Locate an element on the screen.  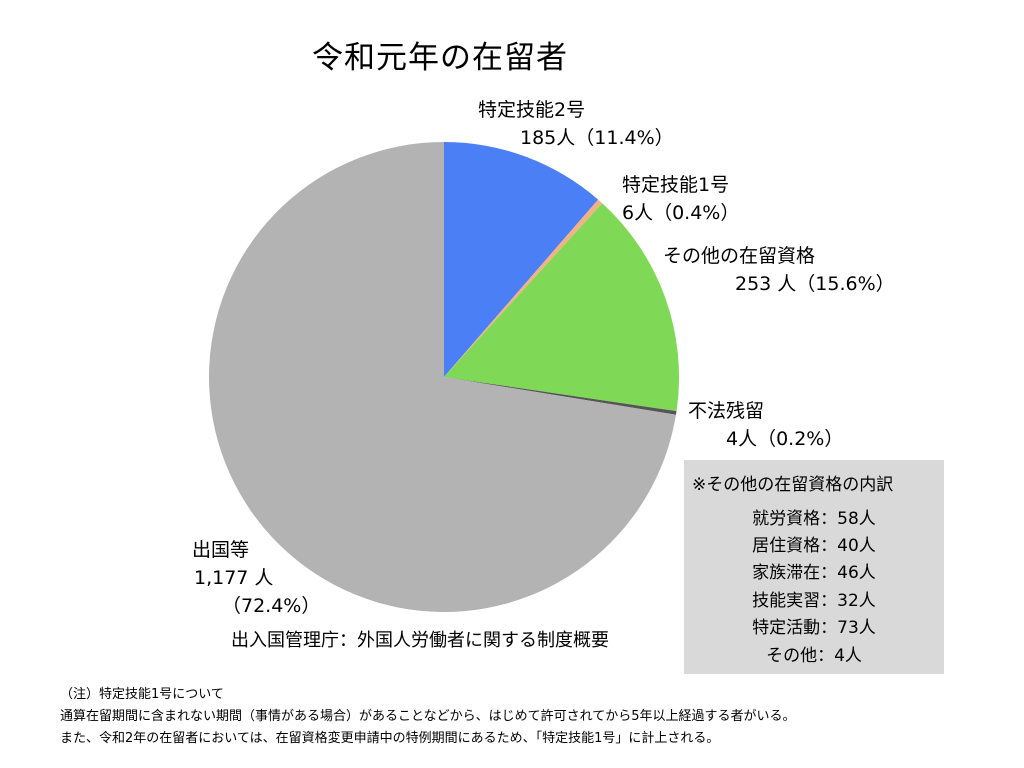
label-departed-value: 1,177 人 is located at coordinates (234, 578).